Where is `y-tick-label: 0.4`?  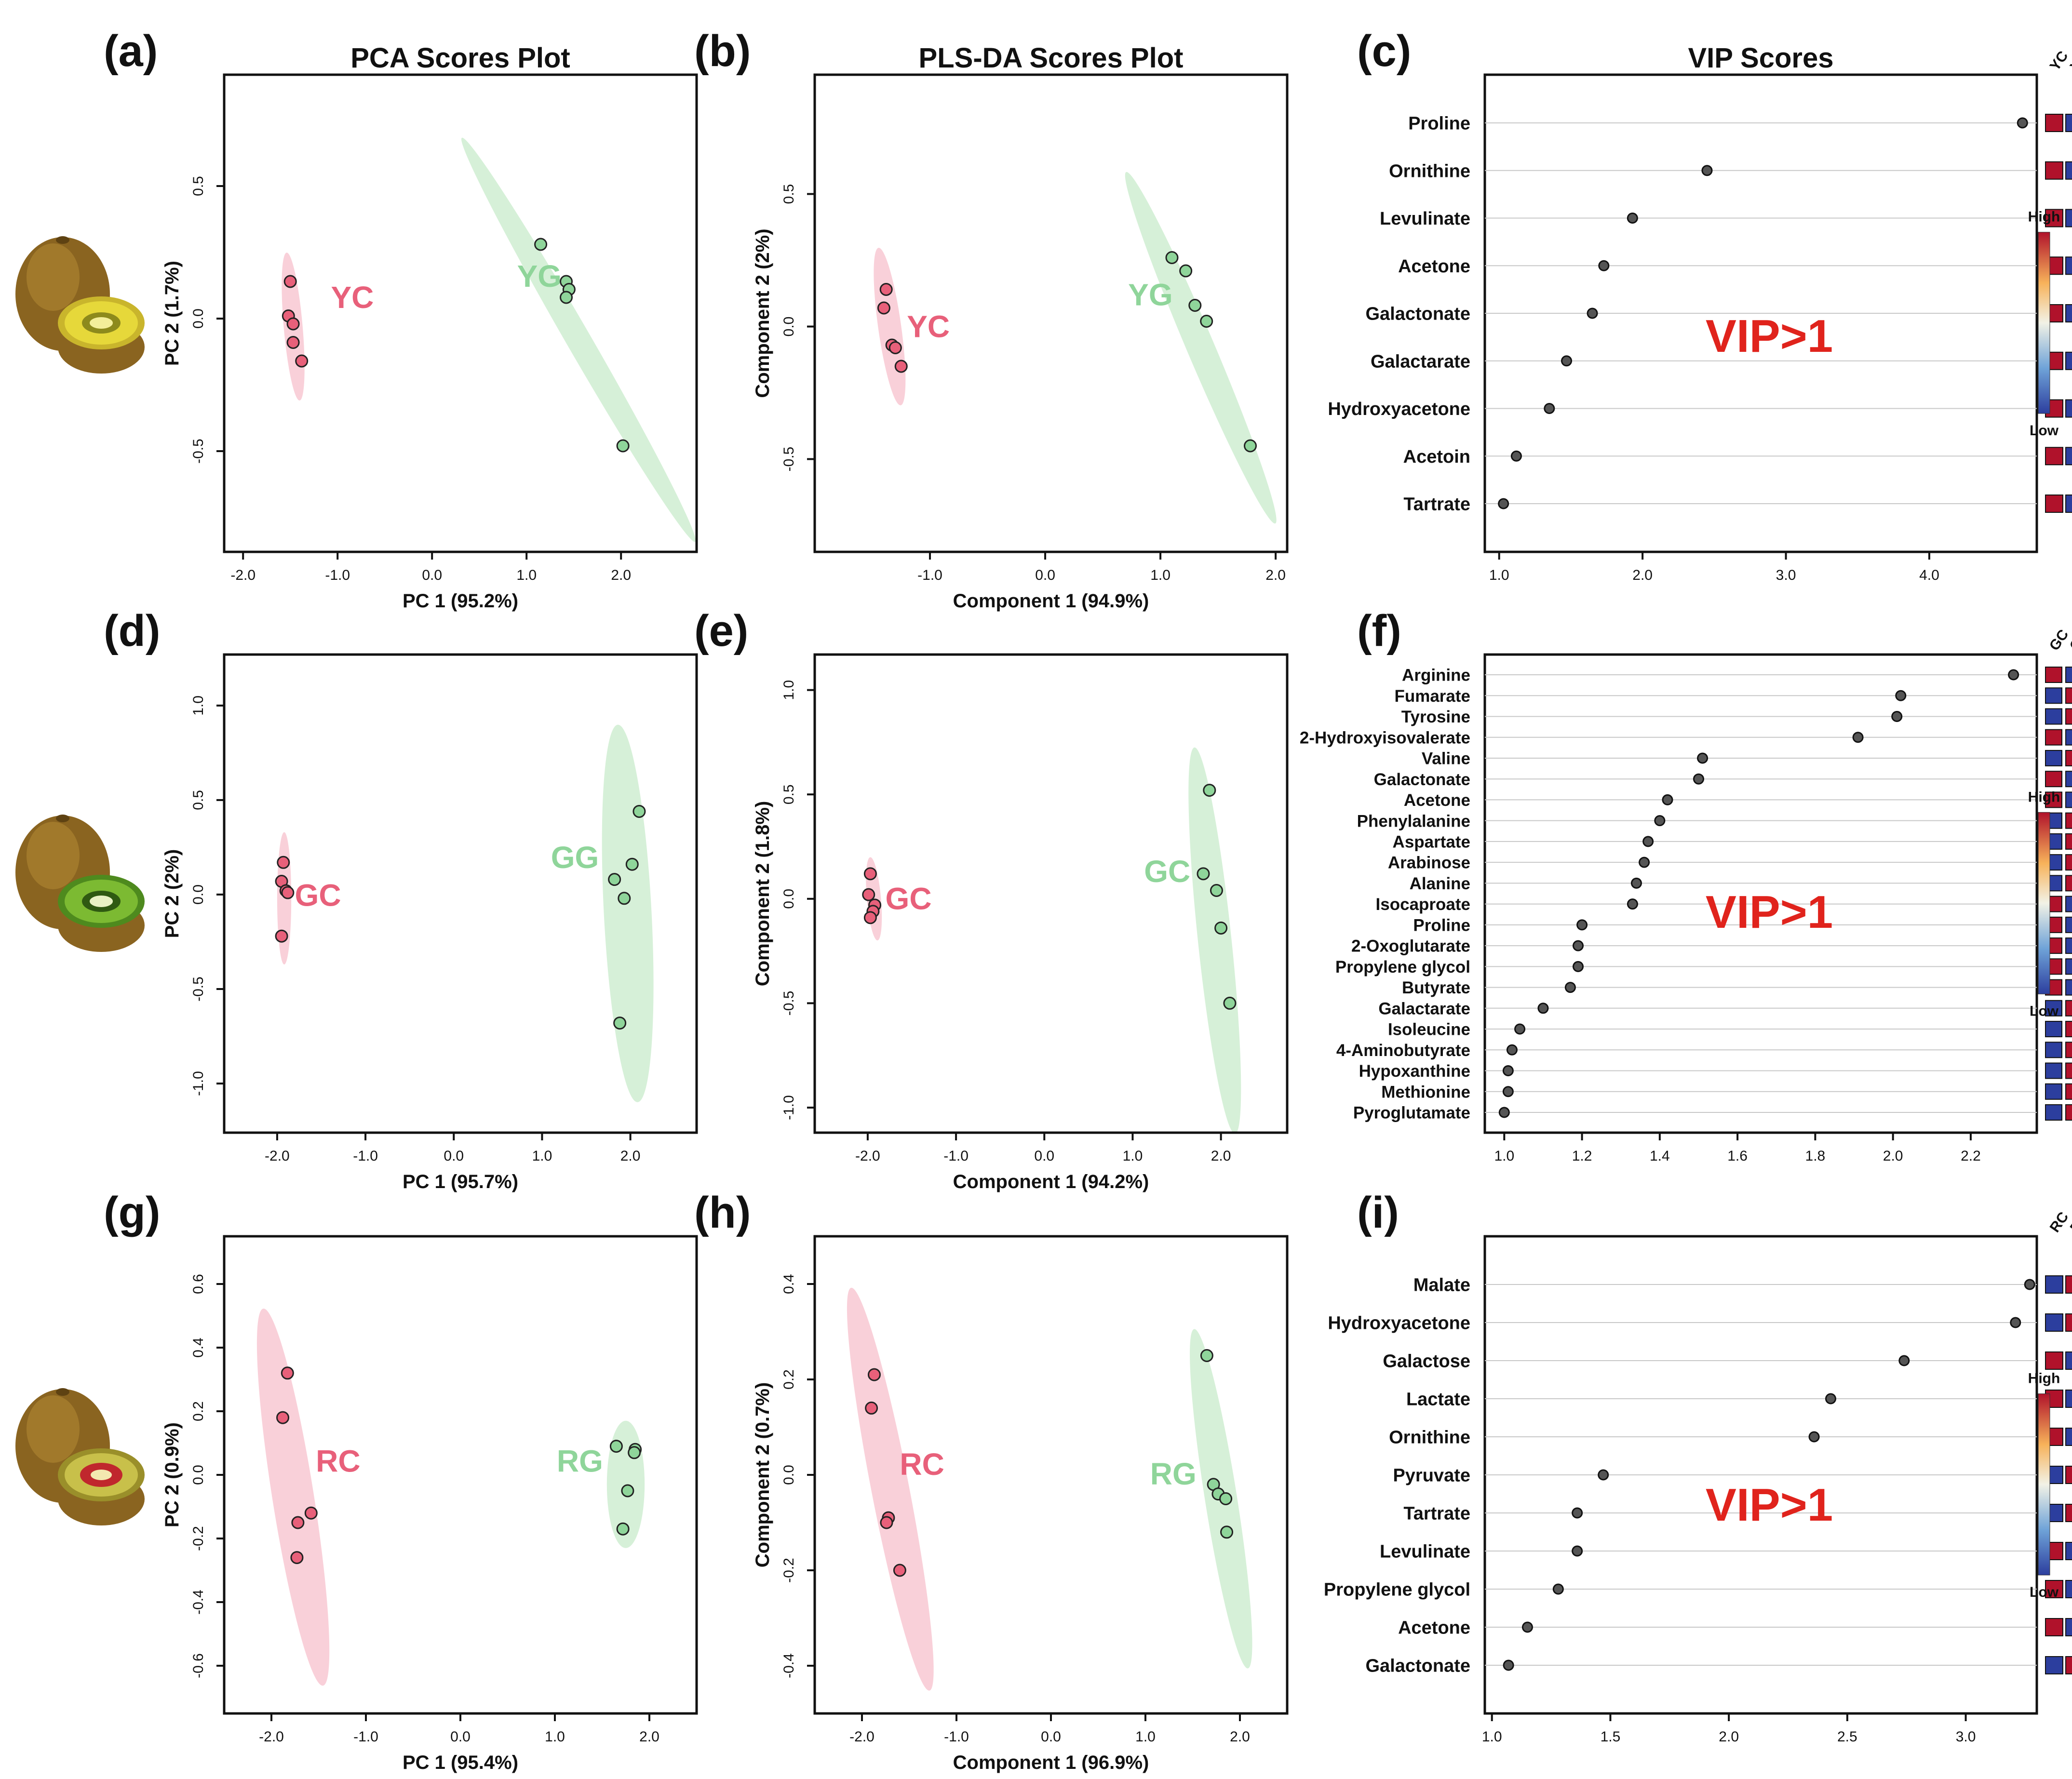
y-tick-label: 0.4 is located at coordinates (789, 1284).